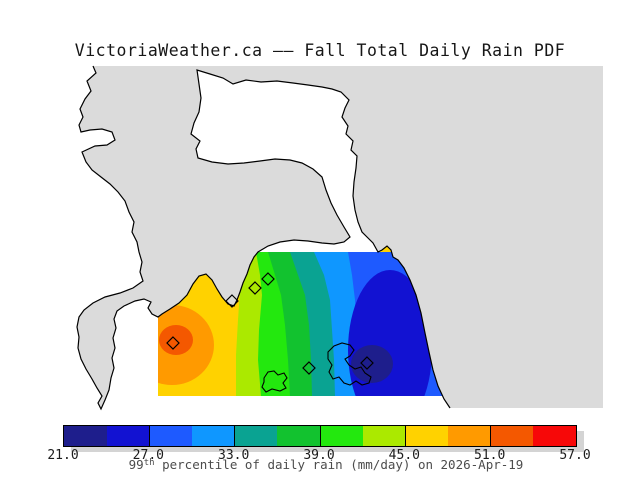  Describe the element at coordinates (148, 455) in the screenshot. I see `colorbar-tick-label: 27.0` at that location.